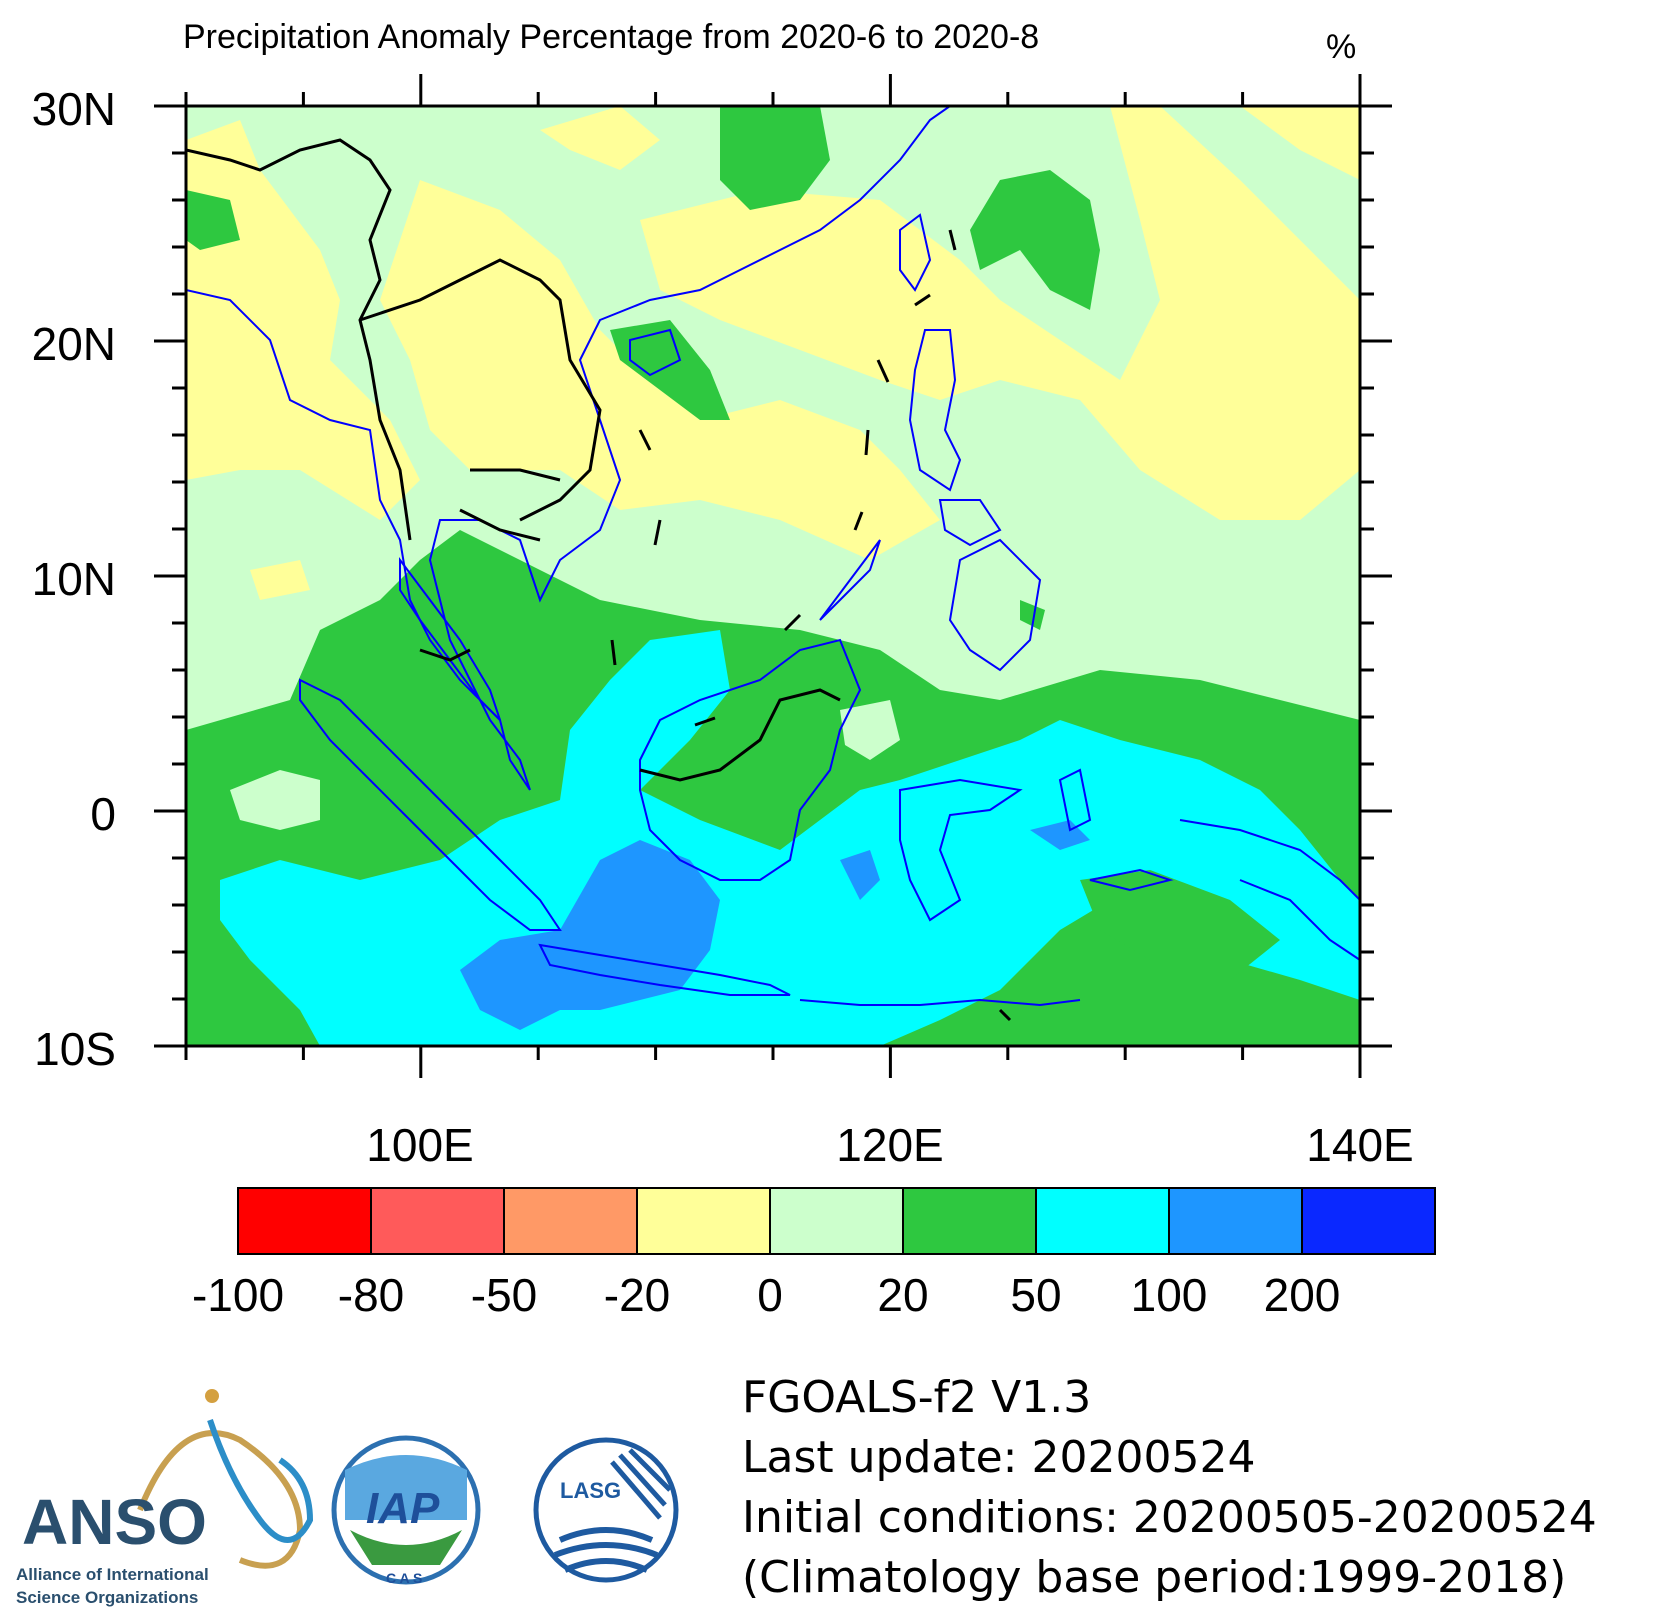 This screenshot has height=1617, width=1671. What do you see at coordinates (664, 969) in the screenshot?
I see `coast-java` at bounding box center [664, 969].